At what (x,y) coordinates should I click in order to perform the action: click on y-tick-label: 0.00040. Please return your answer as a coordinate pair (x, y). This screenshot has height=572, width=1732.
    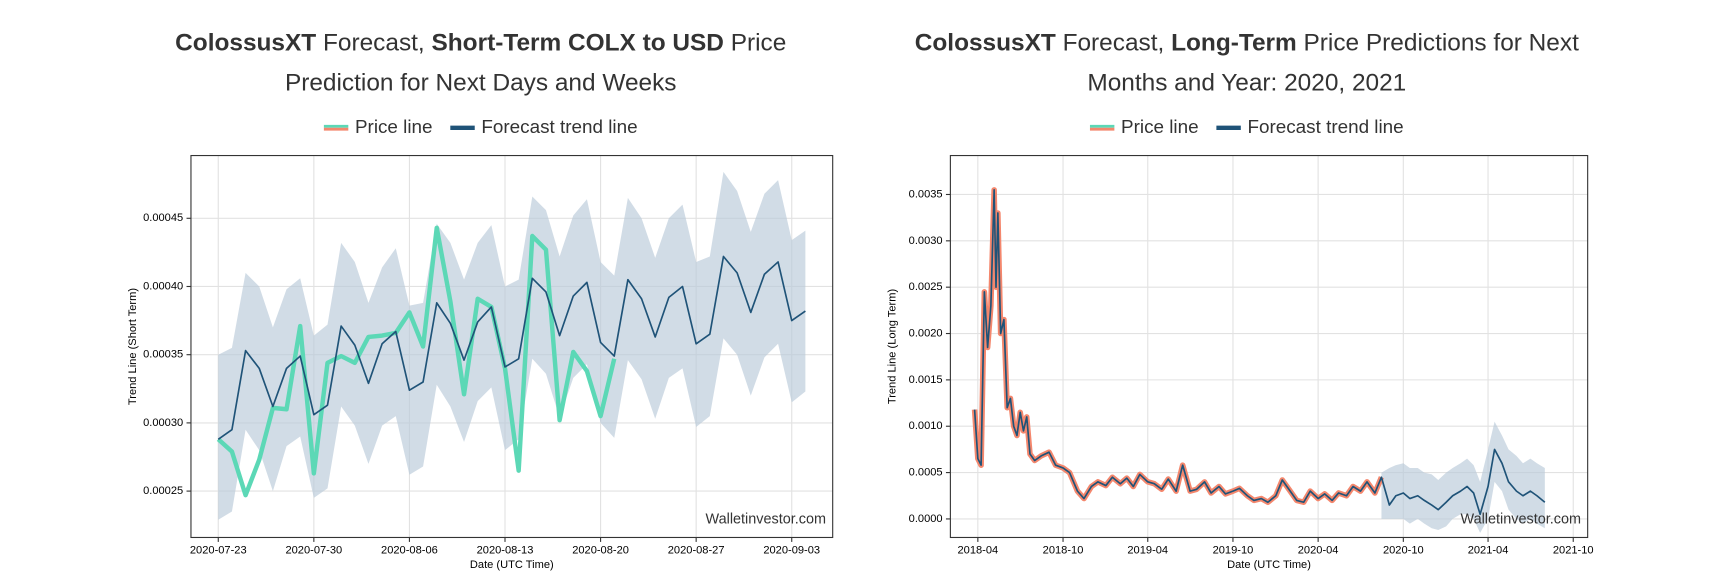
    Looking at the image, I should click on (163, 286).